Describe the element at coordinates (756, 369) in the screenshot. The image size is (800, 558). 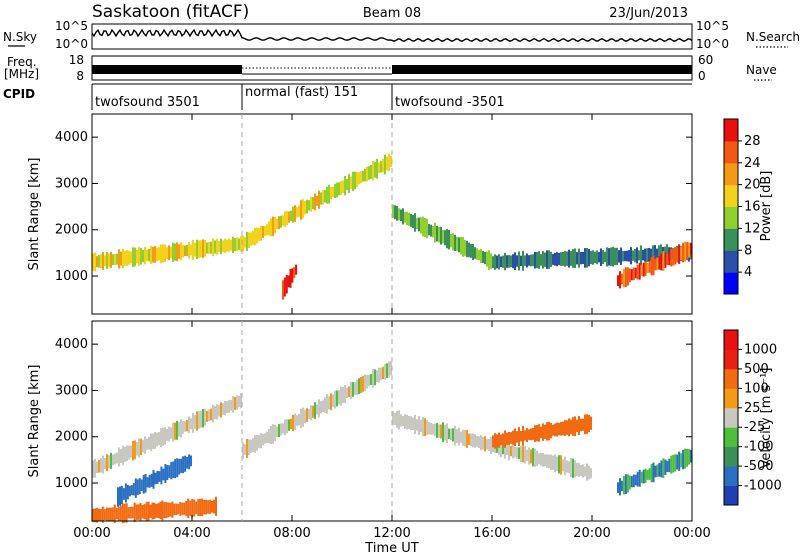
I see `colorbar-tick-label: 500` at that location.